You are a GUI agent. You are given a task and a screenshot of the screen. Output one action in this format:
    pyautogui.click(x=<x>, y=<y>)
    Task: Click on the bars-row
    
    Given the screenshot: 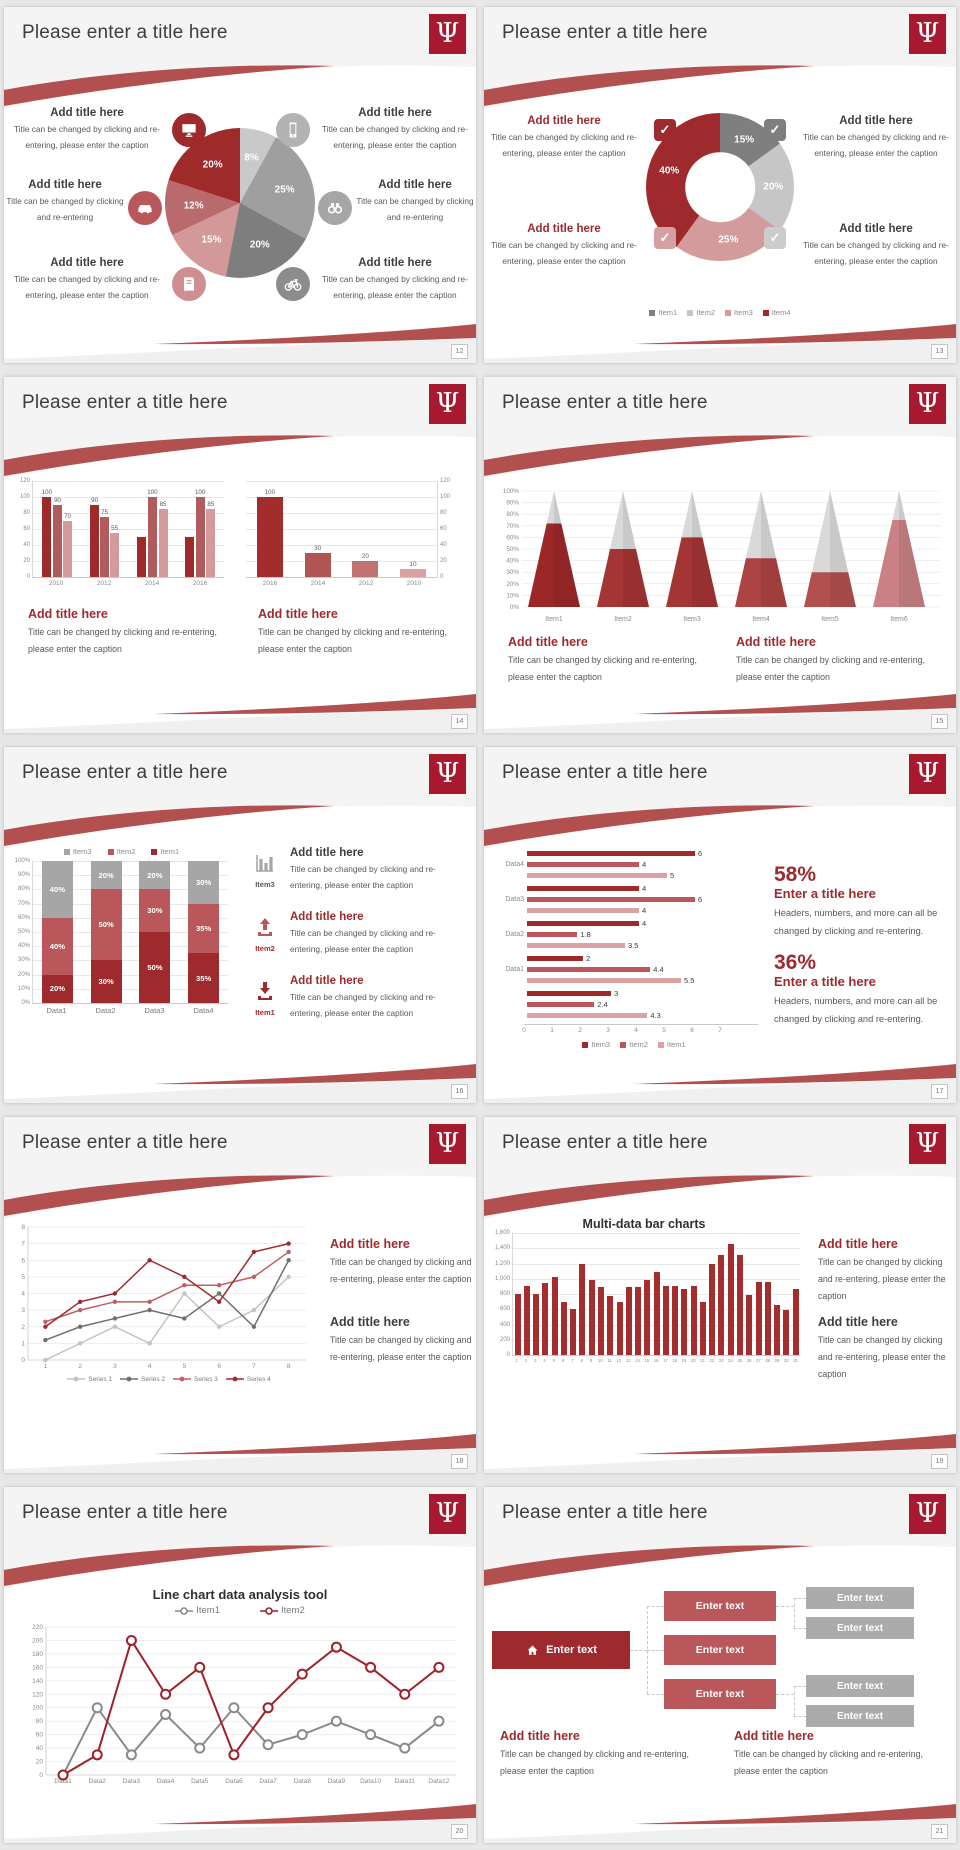 What is the action you would take?
    pyautogui.click(x=656, y=1294)
    